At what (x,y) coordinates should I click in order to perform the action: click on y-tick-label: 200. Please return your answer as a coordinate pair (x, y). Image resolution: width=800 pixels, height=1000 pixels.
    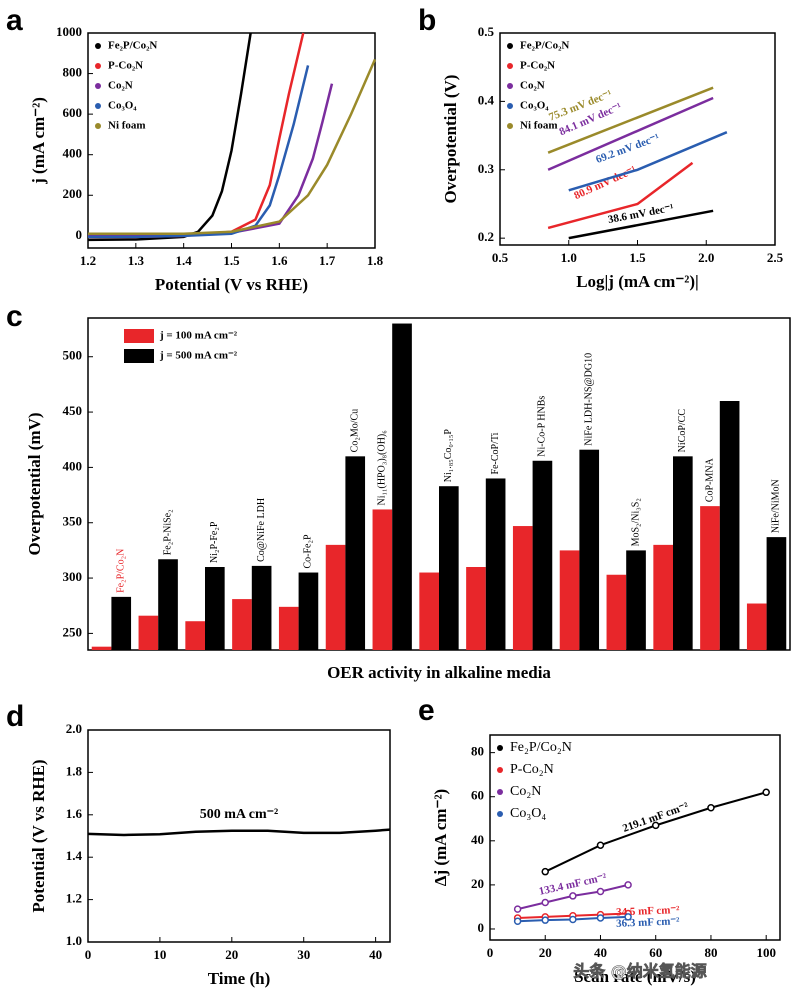
    Looking at the image, I should click on (73, 193).